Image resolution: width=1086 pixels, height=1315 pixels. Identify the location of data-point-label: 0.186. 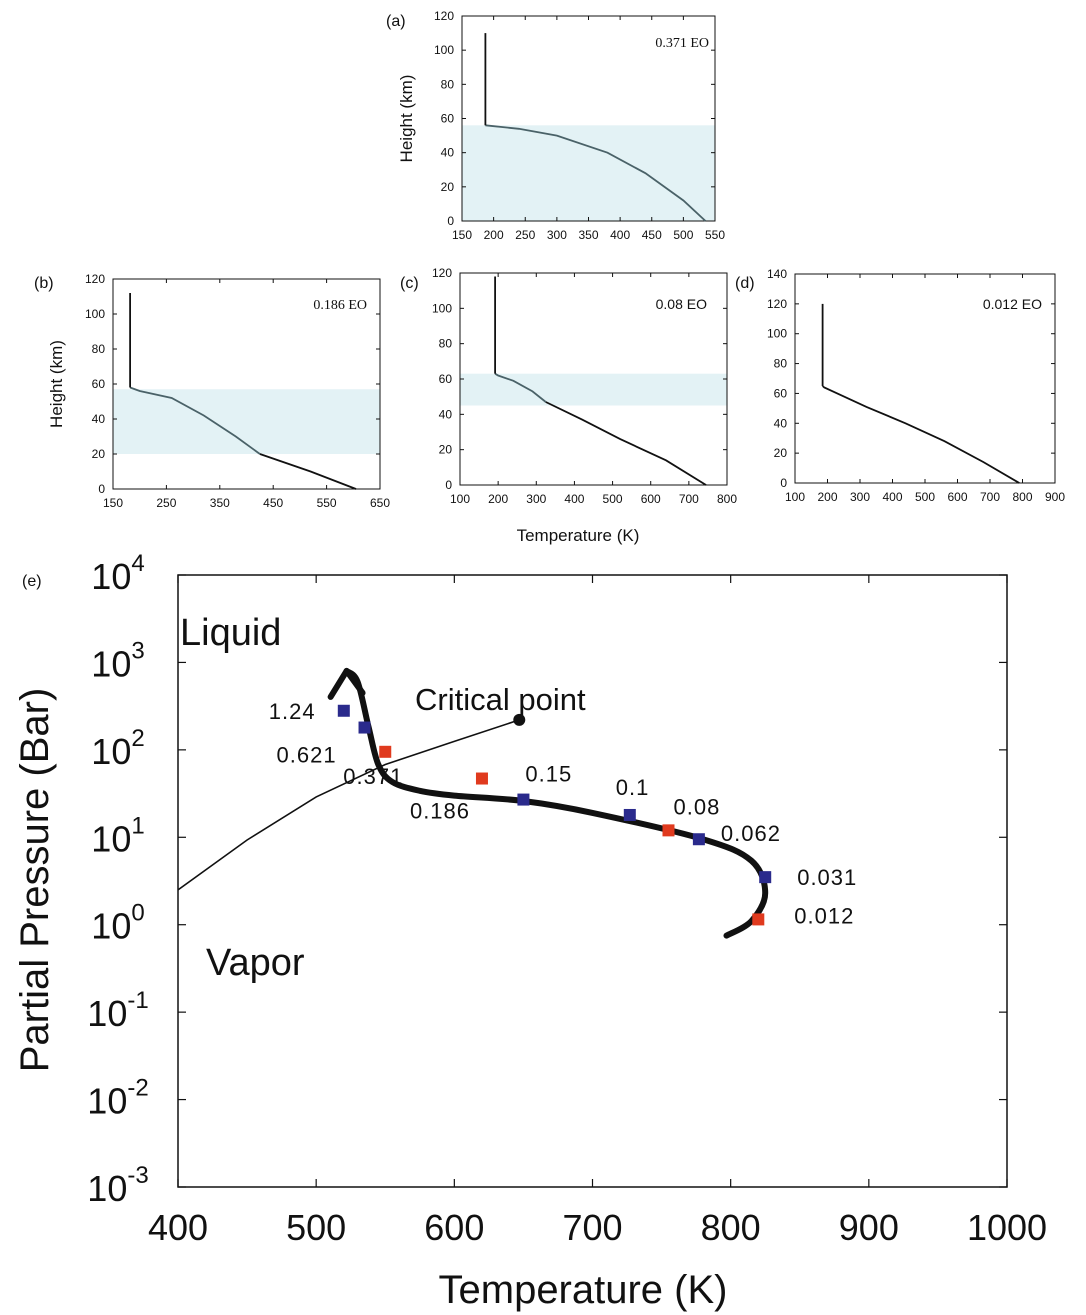
(440, 811).